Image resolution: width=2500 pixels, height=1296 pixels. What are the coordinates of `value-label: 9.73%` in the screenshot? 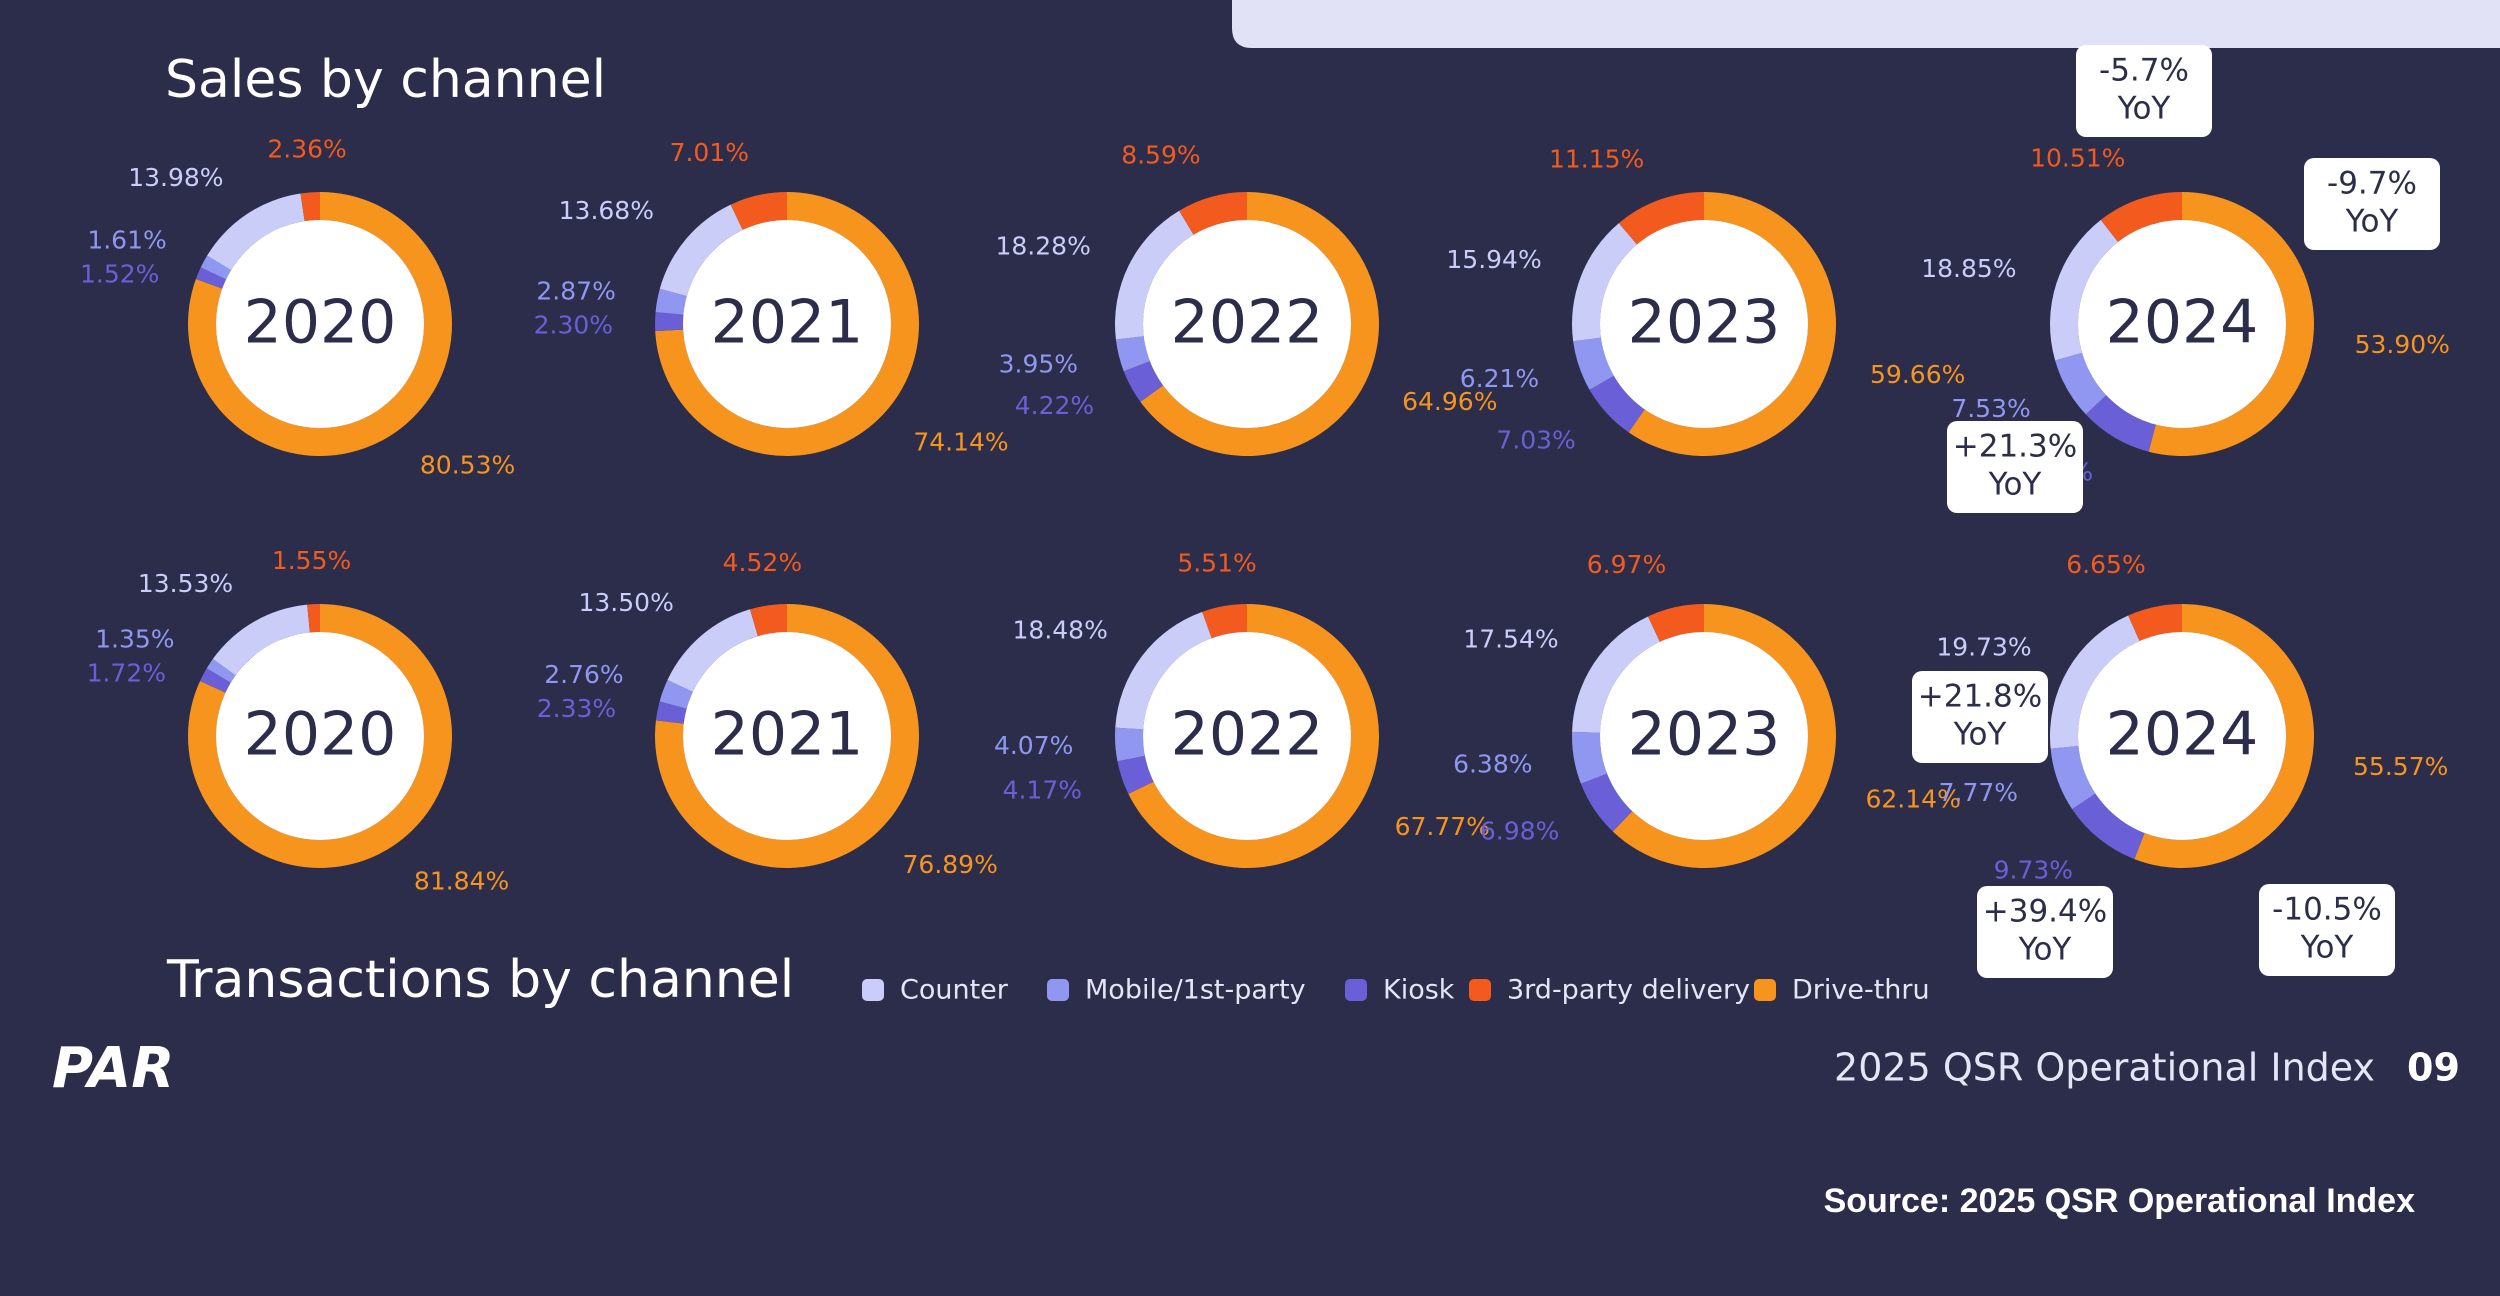 It's located at (2033, 870).